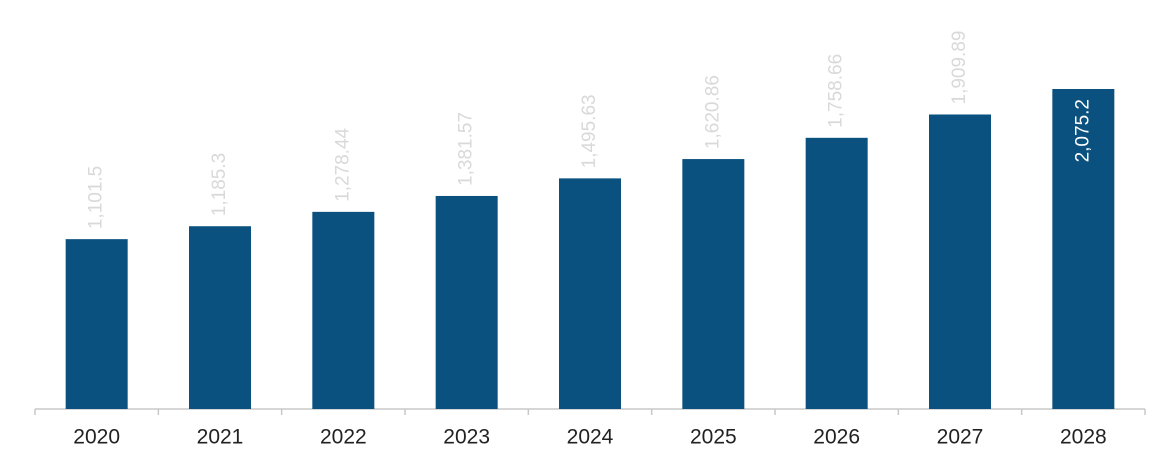  Describe the element at coordinates (959, 68) in the screenshot. I see `value-label: 1,909.89` at that location.